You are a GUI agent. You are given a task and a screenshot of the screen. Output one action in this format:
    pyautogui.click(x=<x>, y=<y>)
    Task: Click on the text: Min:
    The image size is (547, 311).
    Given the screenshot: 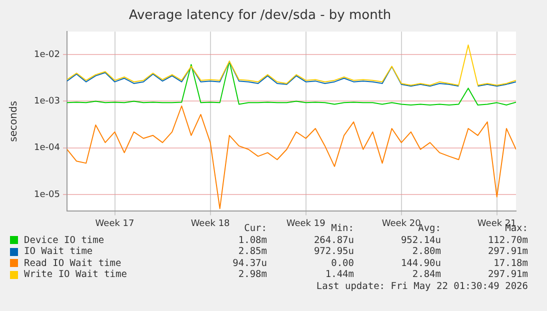 What is the action you would take?
    pyautogui.click(x=342, y=228)
    